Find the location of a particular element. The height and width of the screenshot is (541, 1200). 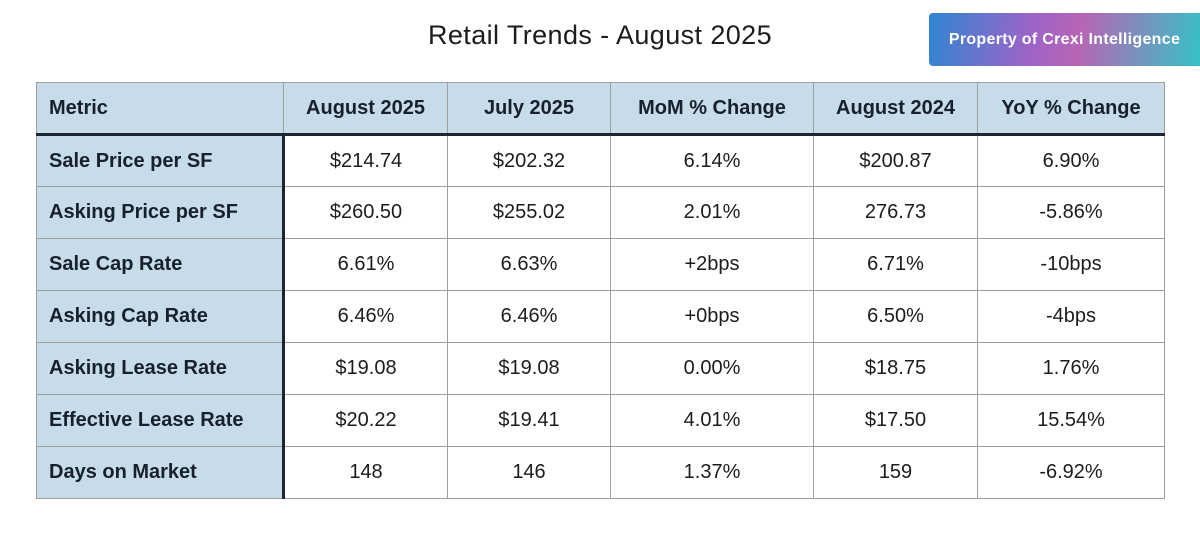

table-cell: 2.01% is located at coordinates (712, 212).